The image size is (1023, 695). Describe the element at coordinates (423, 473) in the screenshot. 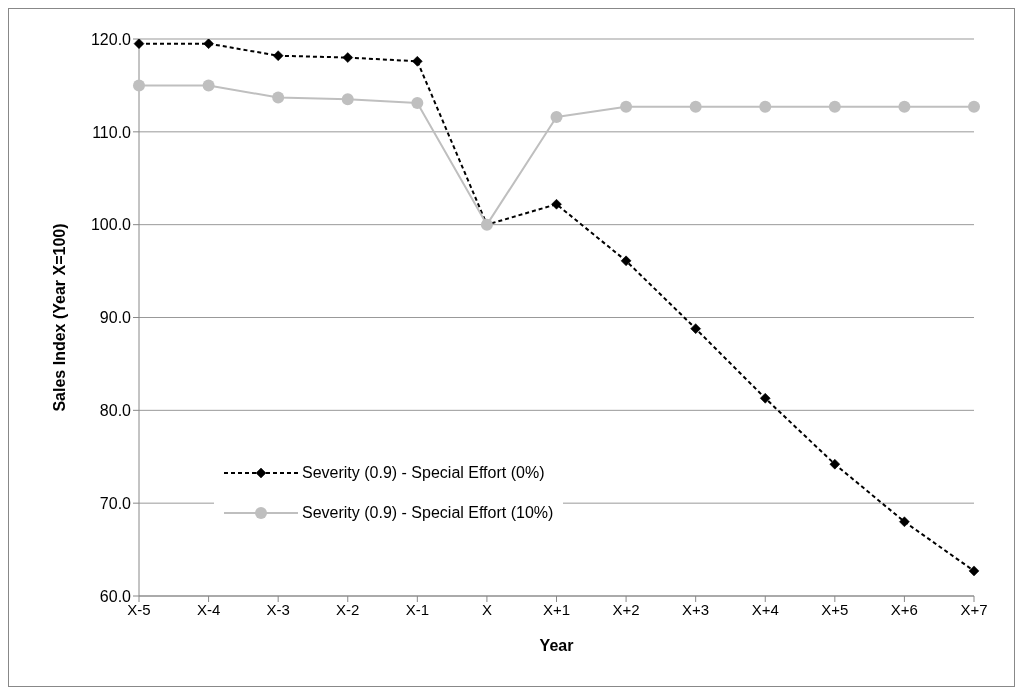

I see `legend-label: Severity (0.9) - Special Effort (0%)` at that location.